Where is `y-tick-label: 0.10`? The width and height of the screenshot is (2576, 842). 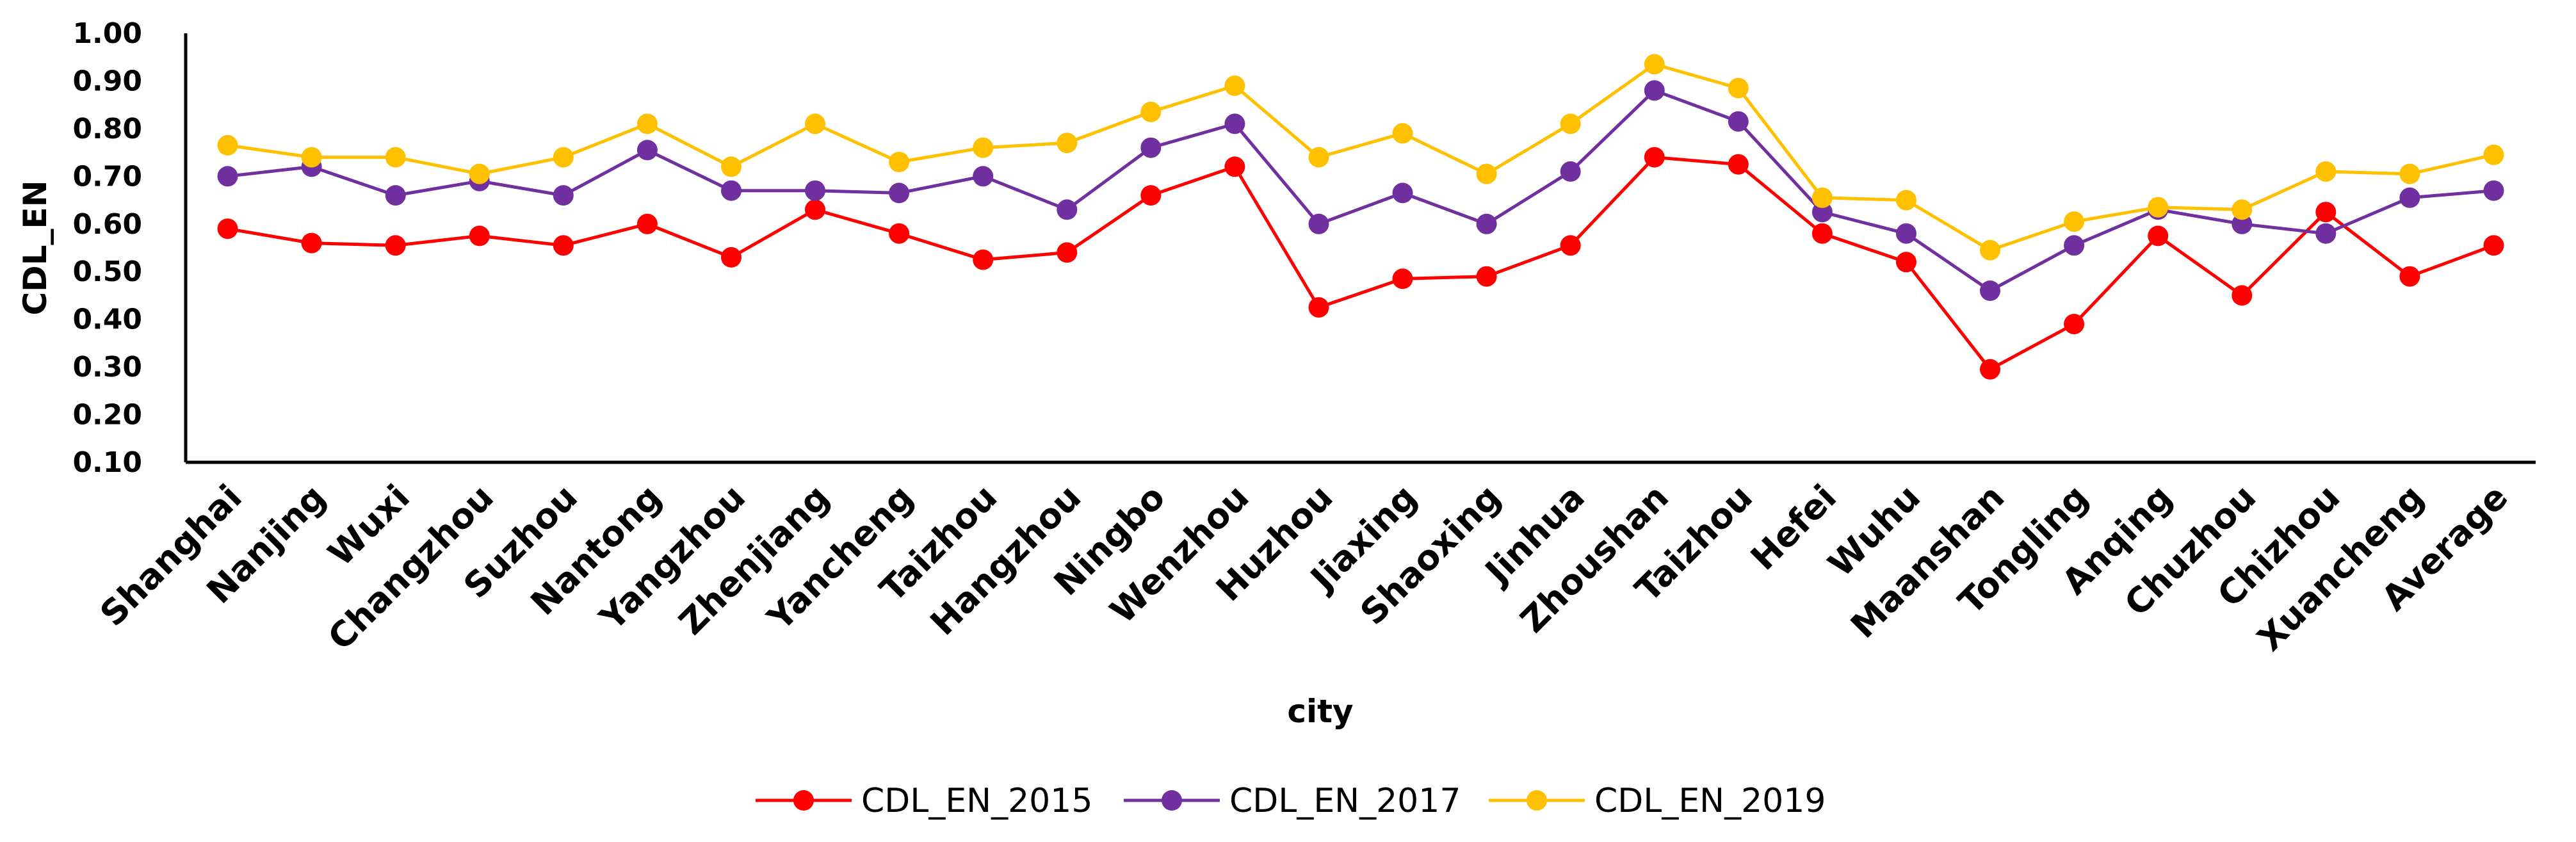 y-tick-label: 0.10 is located at coordinates (107, 462).